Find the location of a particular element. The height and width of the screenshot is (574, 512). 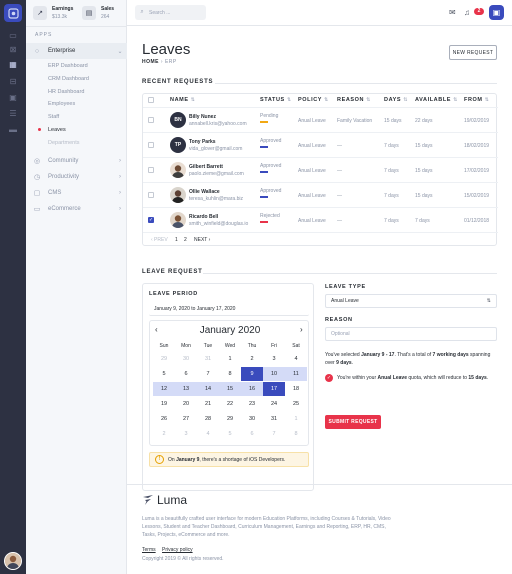

calendar-day: 6 is located at coordinates (186, 374).